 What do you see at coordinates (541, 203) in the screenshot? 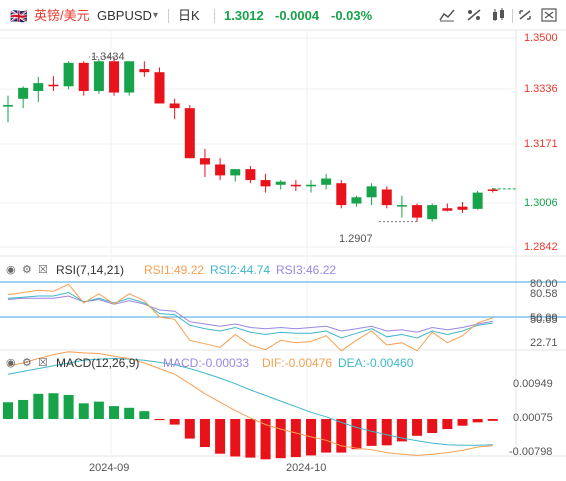
I see `price-tick: 1.3006` at bounding box center [541, 203].